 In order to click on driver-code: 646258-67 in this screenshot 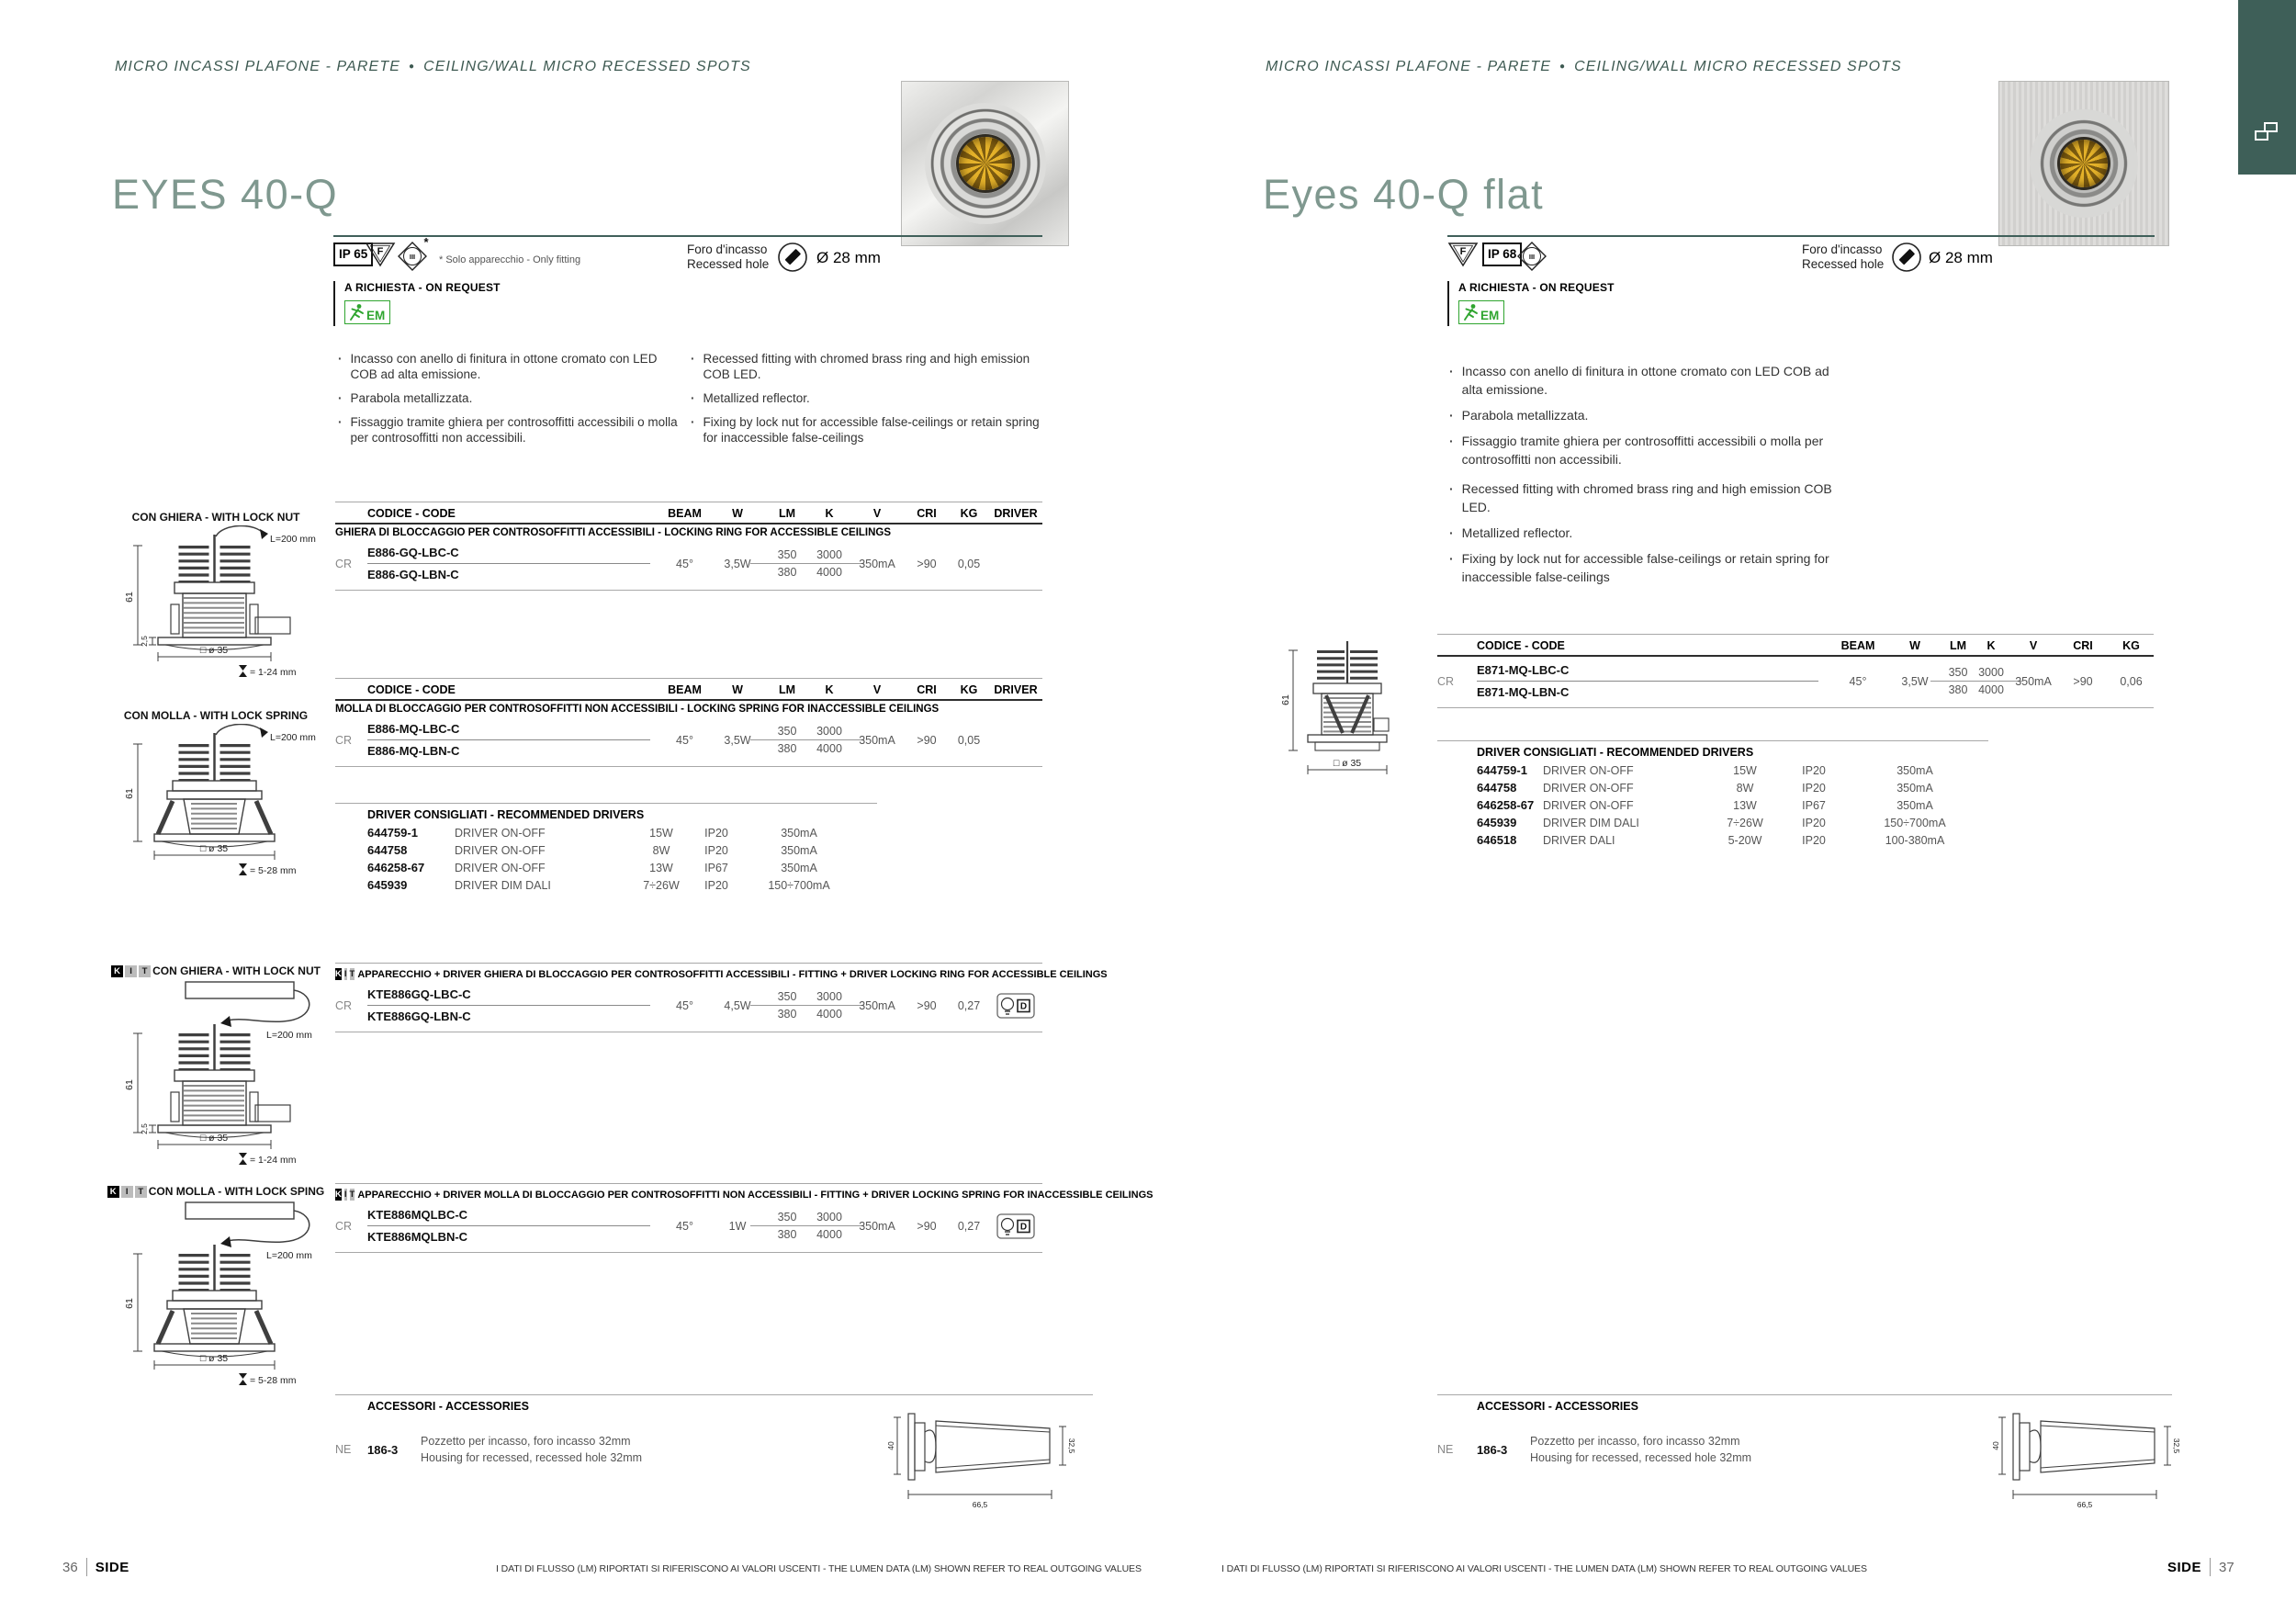, I will do `click(1506, 805)`.